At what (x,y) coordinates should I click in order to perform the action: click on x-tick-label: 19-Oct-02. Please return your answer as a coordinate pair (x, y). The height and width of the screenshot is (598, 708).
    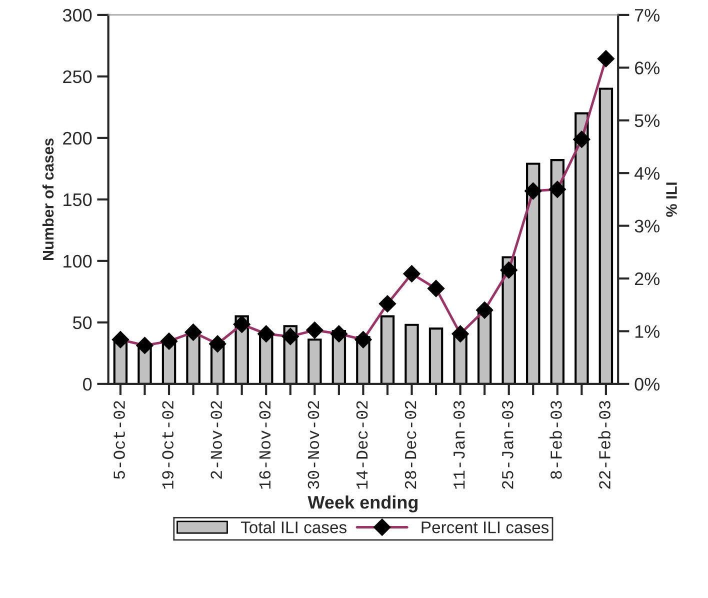
    Looking at the image, I should click on (168, 445).